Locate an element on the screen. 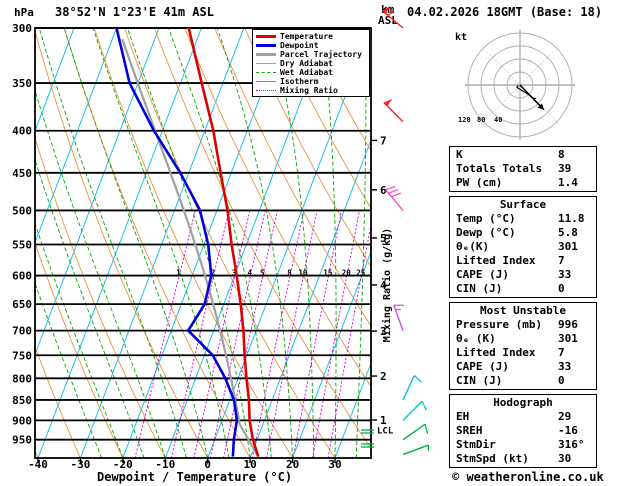 This screenshot has width=629, height=486. indices-row: Totals Totals 39 is located at coordinates (523, 169).